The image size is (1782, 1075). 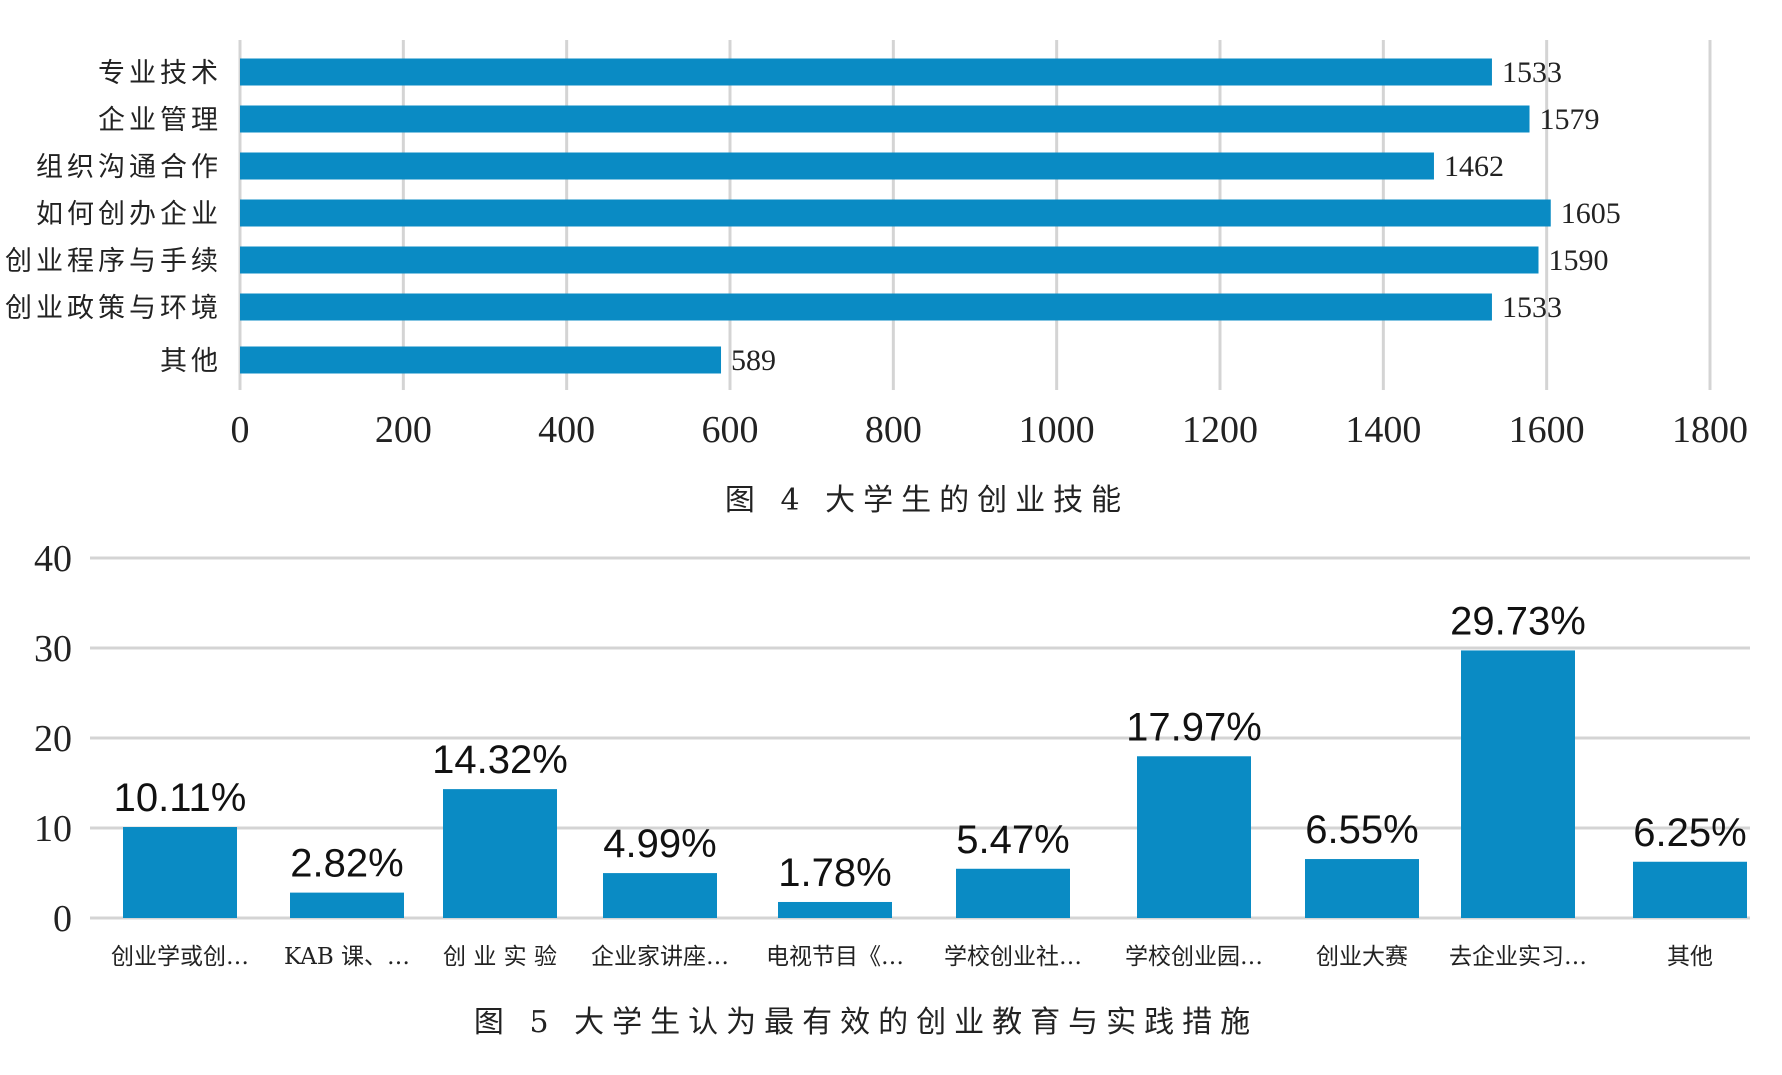 What do you see at coordinates (990, 430) in the screenshot?
I see `c1-tick-labels: 0 200 400 600 800 1000 1200 1400 1600 1800` at bounding box center [990, 430].